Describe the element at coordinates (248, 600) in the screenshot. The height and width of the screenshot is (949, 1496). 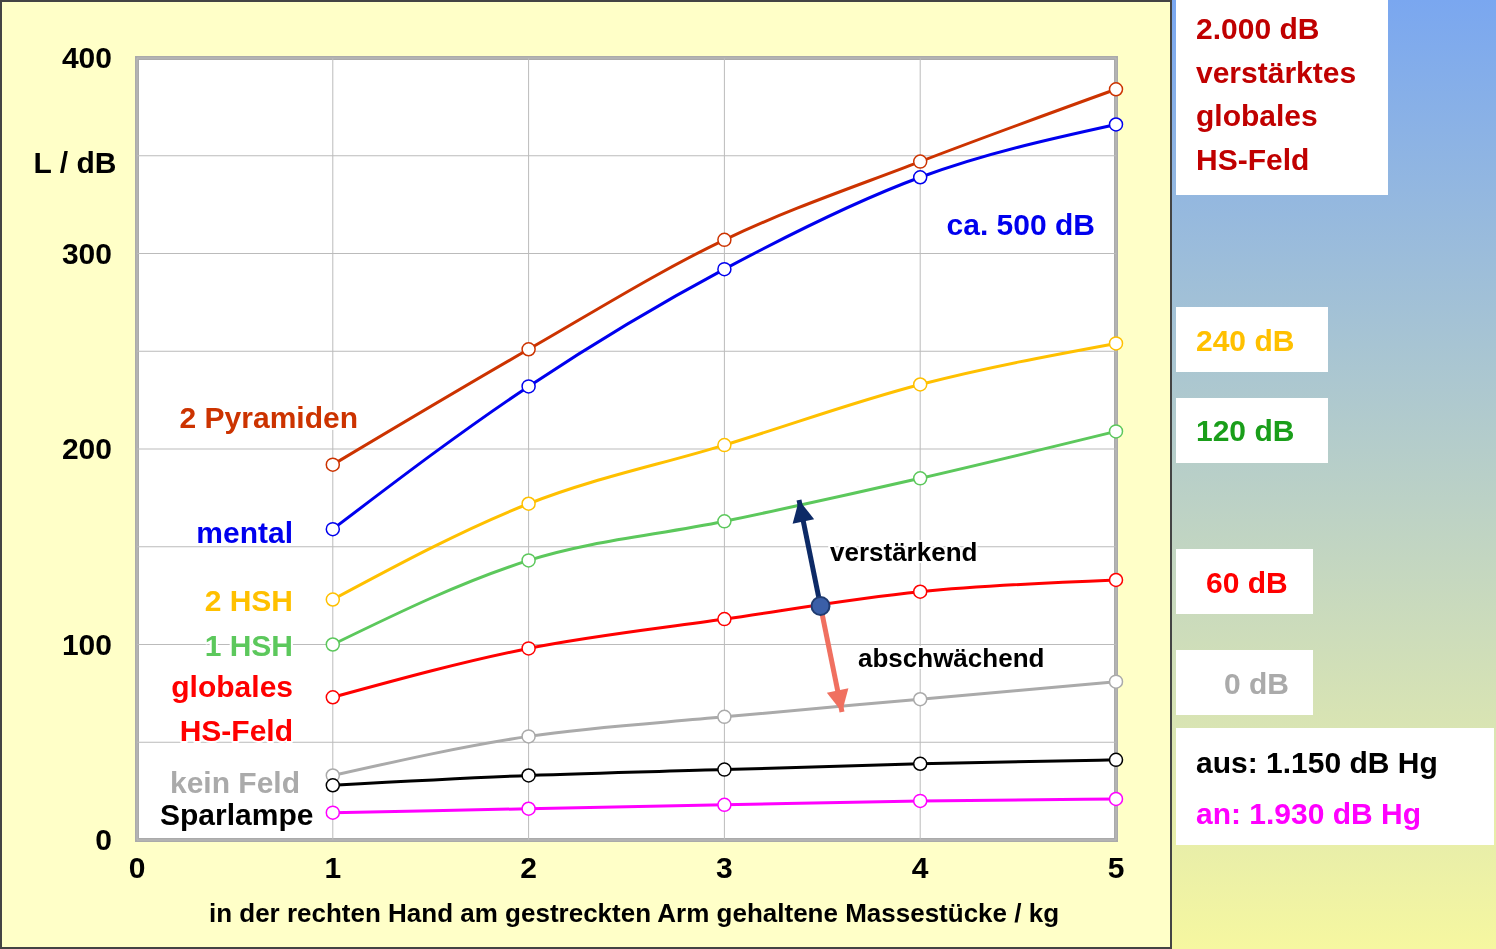
I see `series-label: 2 HSH` at that location.